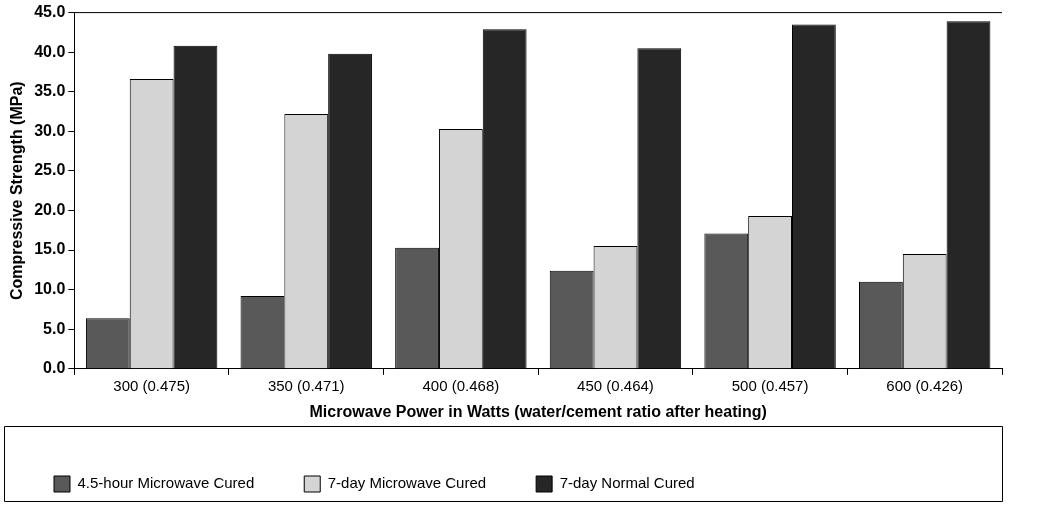  I want to click on x-axis-title: Microwave Power in Watts (water/cement ratio after heating), so click(538, 411).